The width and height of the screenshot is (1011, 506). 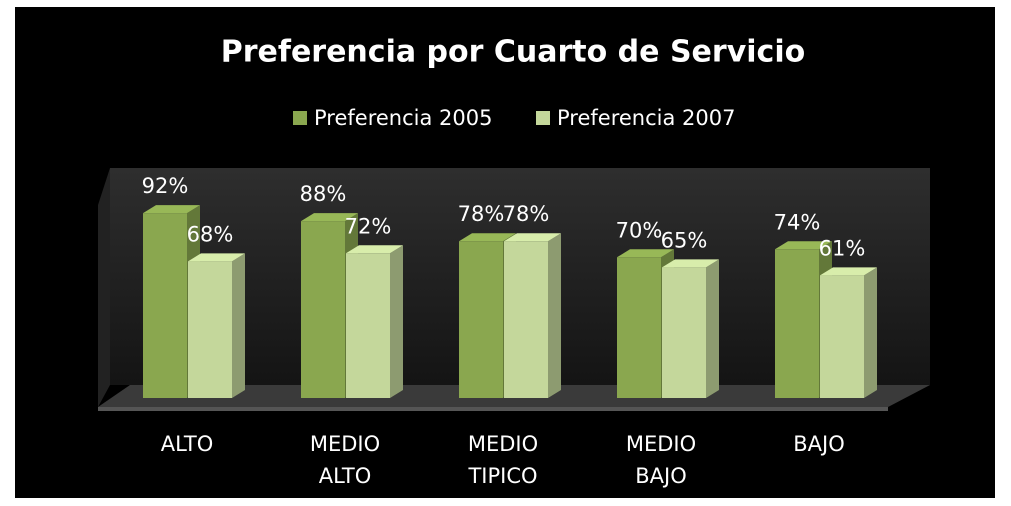 What do you see at coordinates (345, 460) in the screenshot?
I see `x-tick-label: MEDIO ALTO` at bounding box center [345, 460].